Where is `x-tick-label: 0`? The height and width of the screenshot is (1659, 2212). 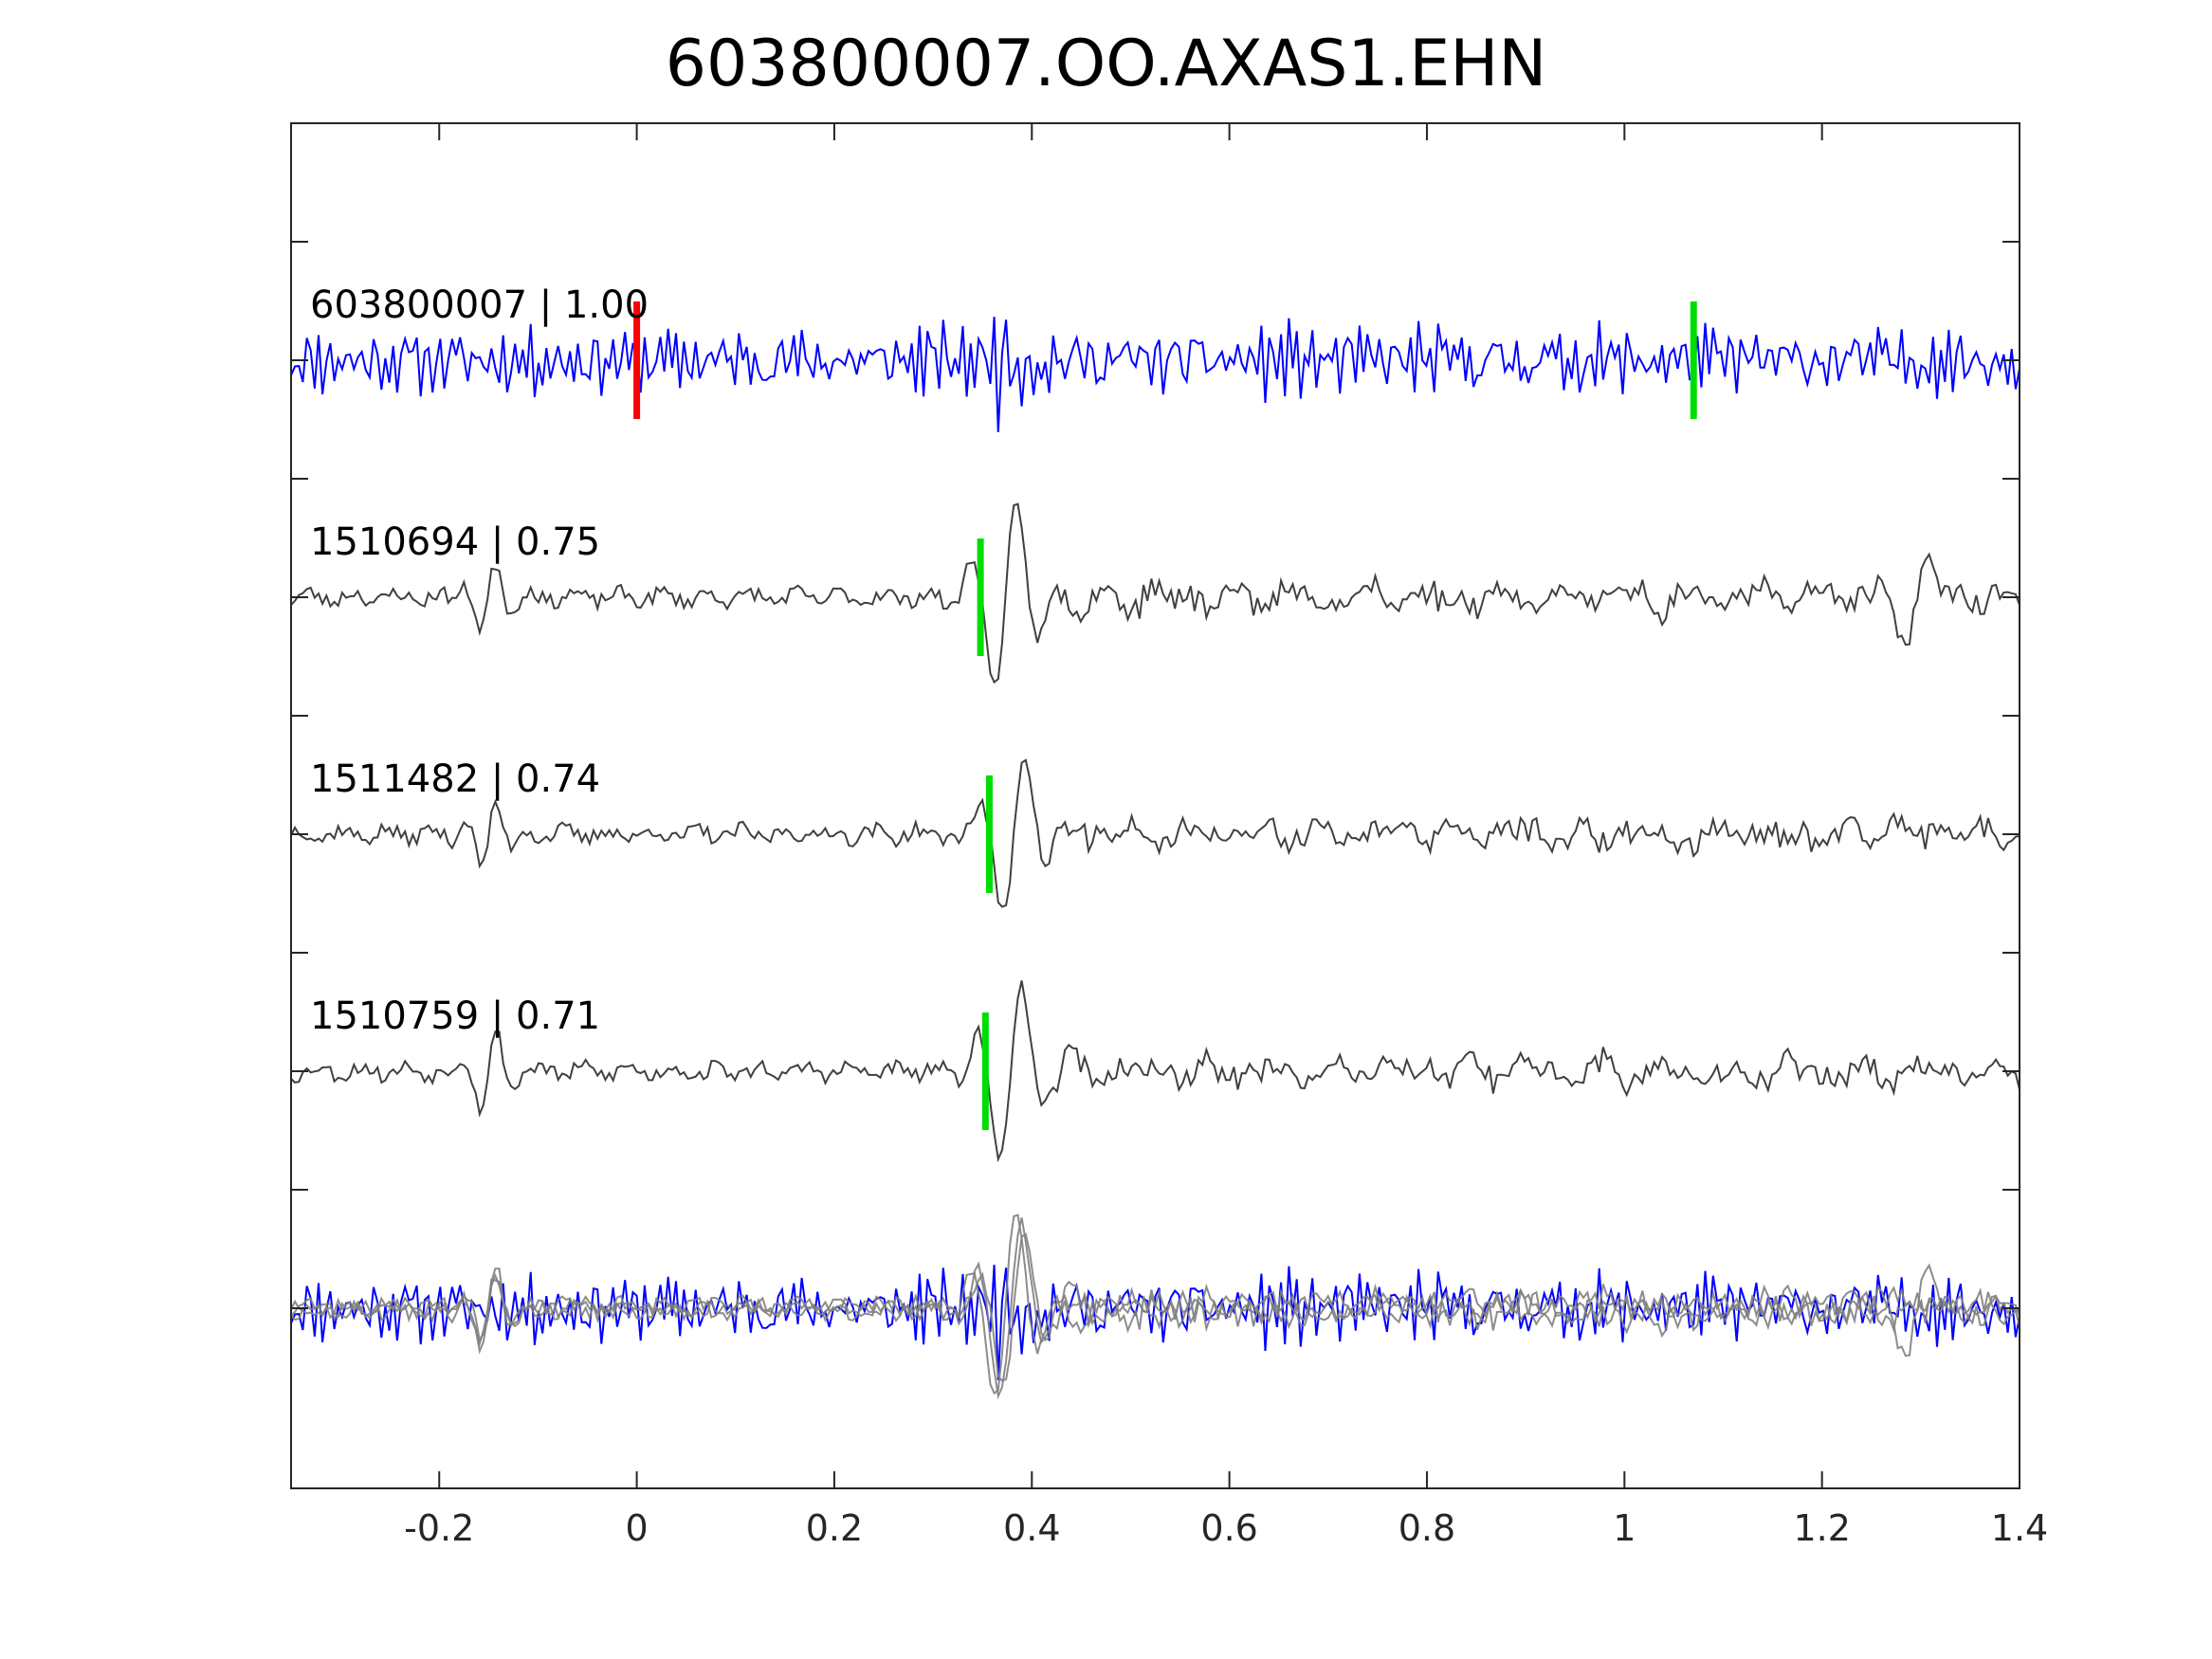 x-tick-label: 0 is located at coordinates (637, 1528).